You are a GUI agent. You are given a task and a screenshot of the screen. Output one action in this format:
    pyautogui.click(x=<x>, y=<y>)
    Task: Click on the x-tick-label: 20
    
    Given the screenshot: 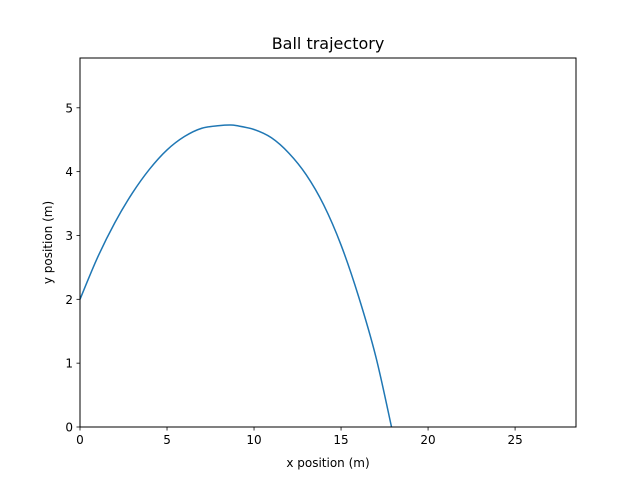 What is the action you would take?
    pyautogui.click(x=427, y=440)
    